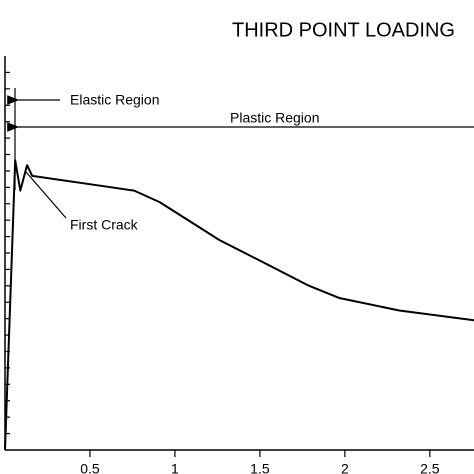 The height and width of the screenshot is (474, 474). I want to click on x-tick-label: 0.5, so click(90, 467).